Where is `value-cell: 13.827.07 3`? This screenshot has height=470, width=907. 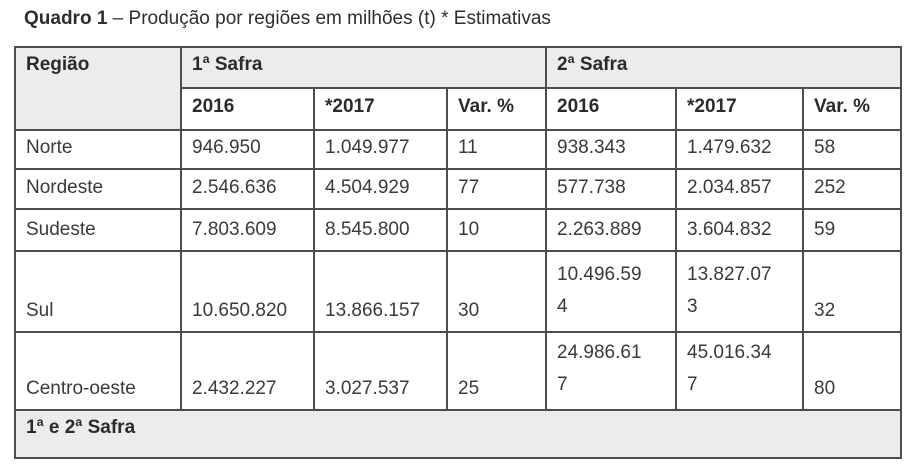
value-cell: 13.827.07 3 is located at coordinates (740, 291).